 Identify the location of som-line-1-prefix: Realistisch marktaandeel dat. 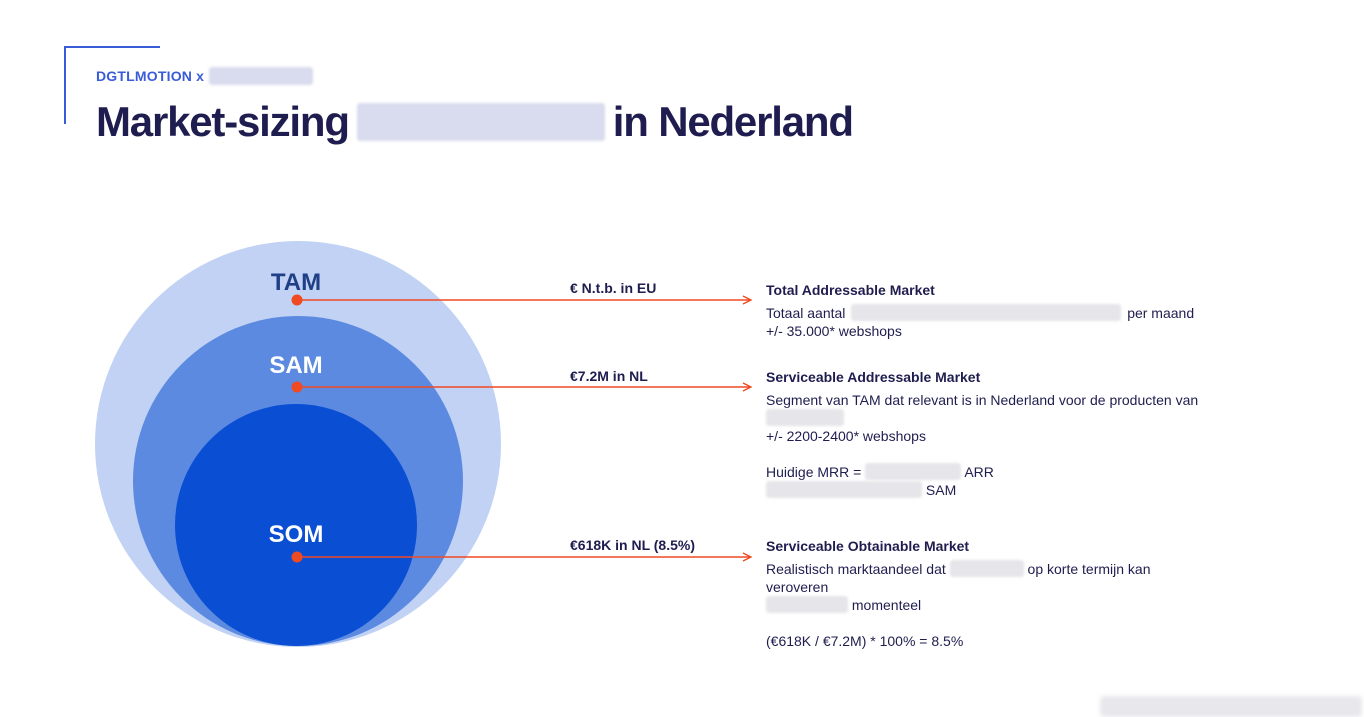
(856, 569).